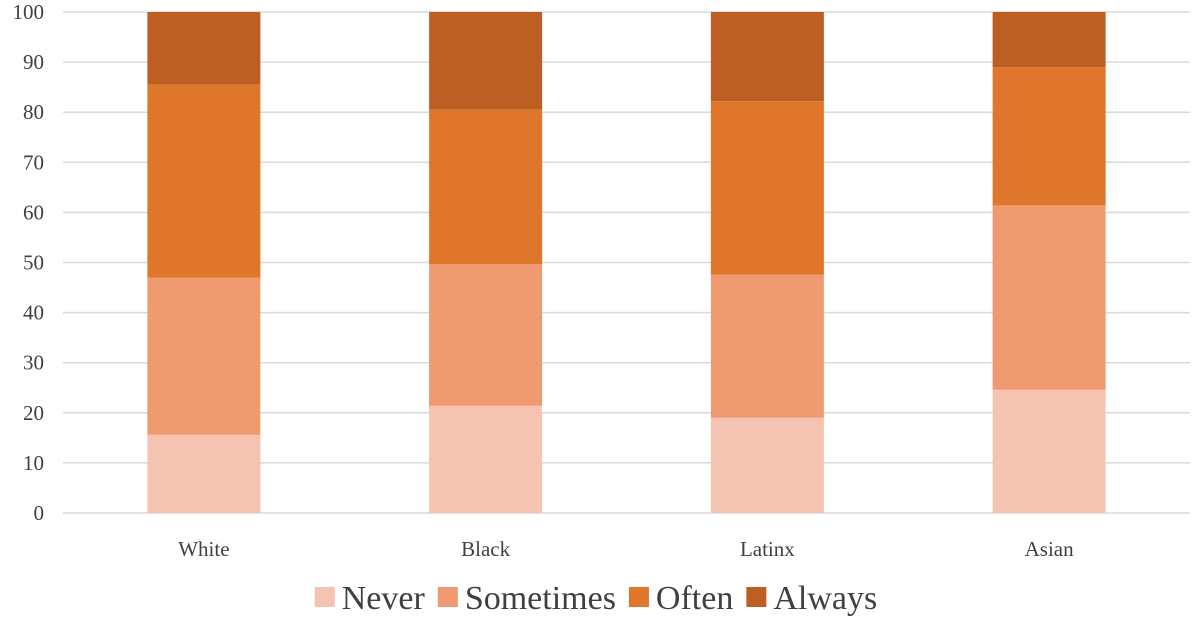 The width and height of the screenshot is (1192, 627). I want to click on bar-segment-often-white, so click(204, 181).